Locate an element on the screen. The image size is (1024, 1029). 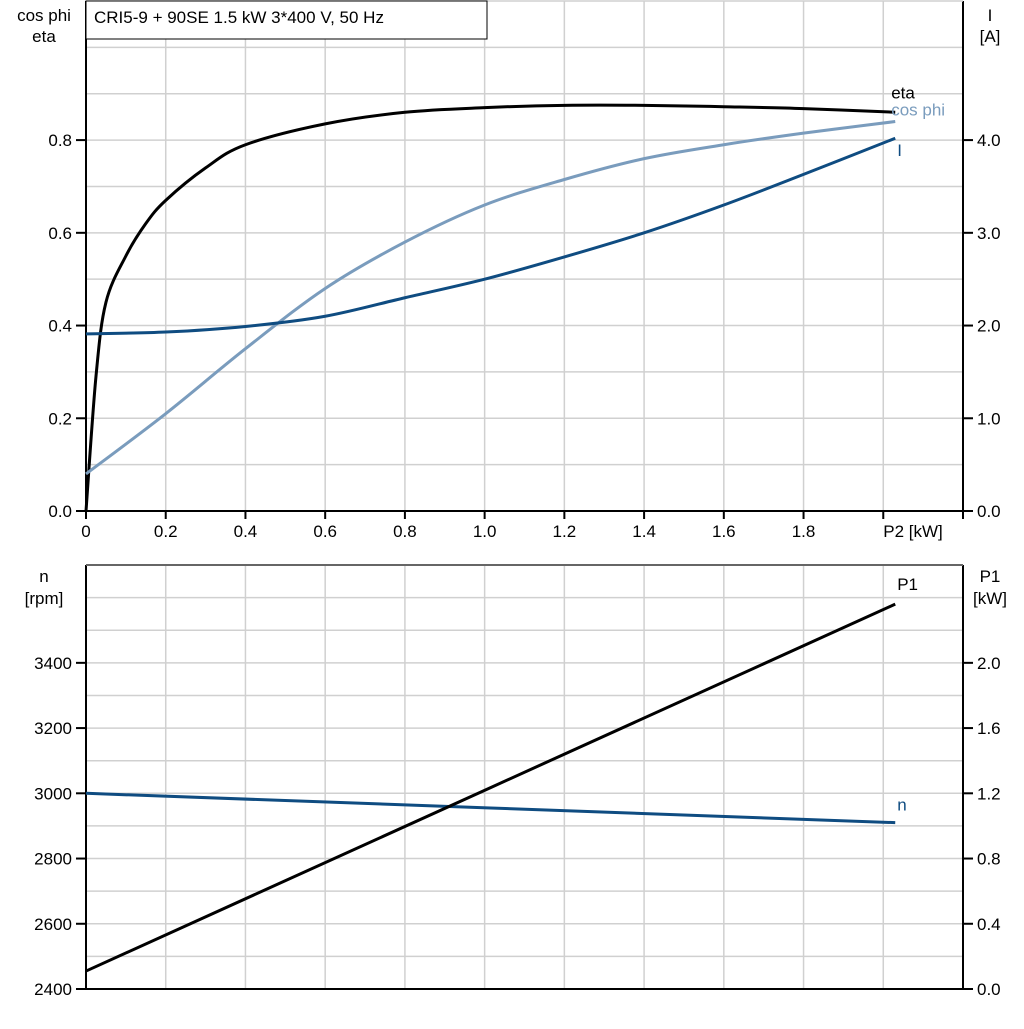
x-tick-label: 0.8 is located at coordinates (405, 531).